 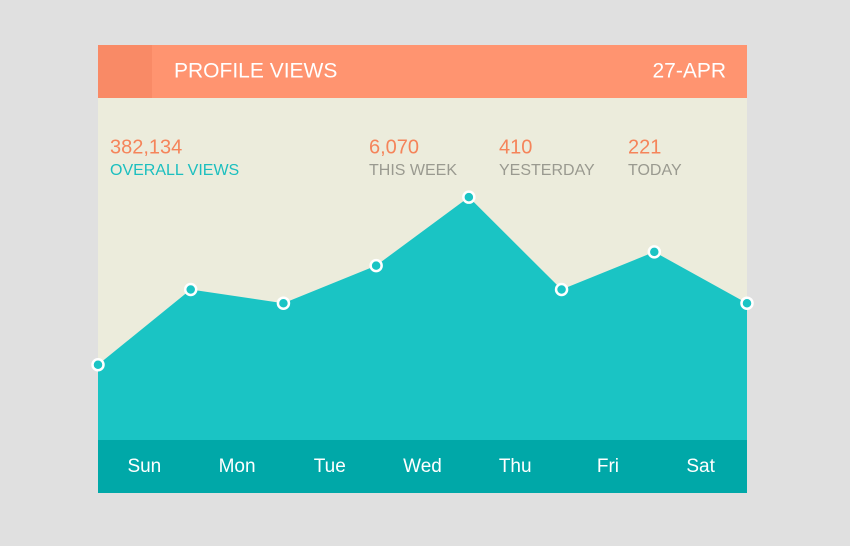 I want to click on day-label: Mon, so click(x=237, y=466).